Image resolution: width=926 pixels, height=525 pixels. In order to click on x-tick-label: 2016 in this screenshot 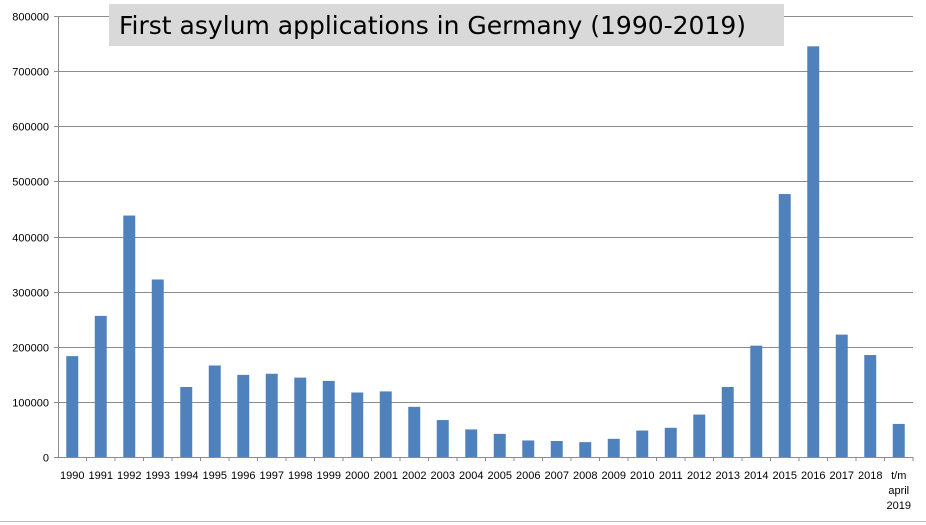, I will do `click(813, 476)`.